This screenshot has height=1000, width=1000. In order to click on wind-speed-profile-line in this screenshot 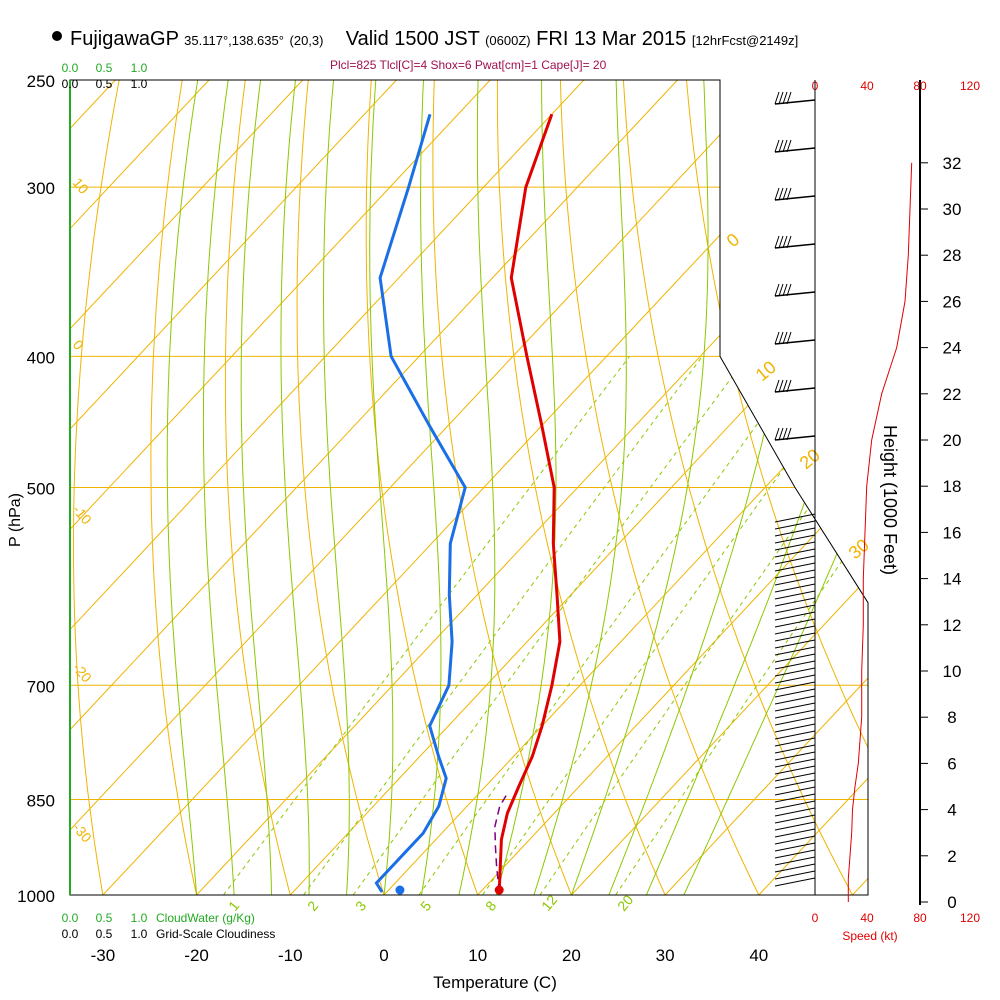, I will do `click(880, 532)`.